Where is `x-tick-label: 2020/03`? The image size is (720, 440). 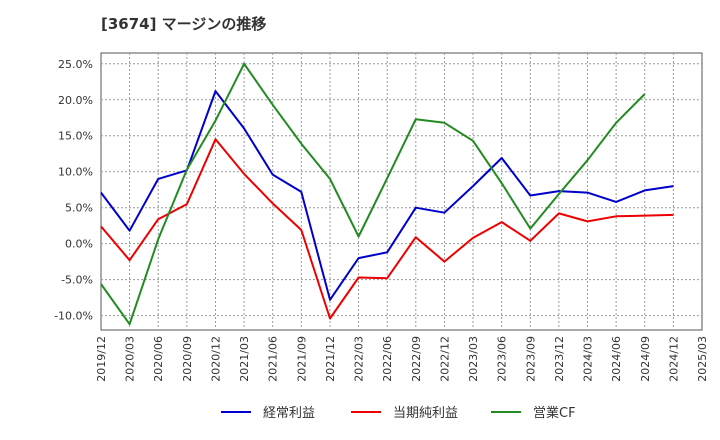
x-tick-label: 2020/03 is located at coordinates (130, 359).